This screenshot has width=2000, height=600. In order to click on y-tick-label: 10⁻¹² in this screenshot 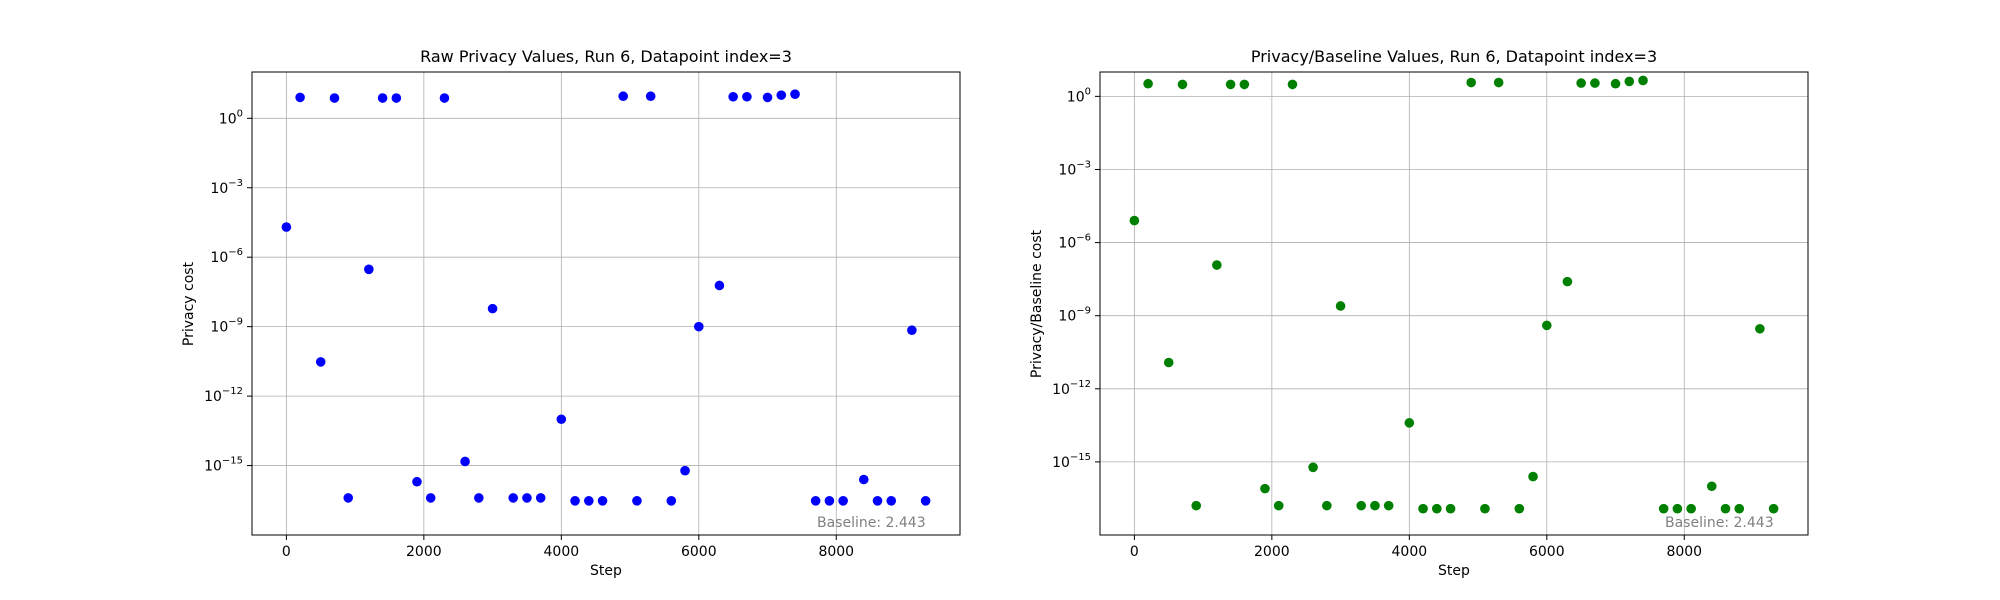, I will do `click(223, 395)`.